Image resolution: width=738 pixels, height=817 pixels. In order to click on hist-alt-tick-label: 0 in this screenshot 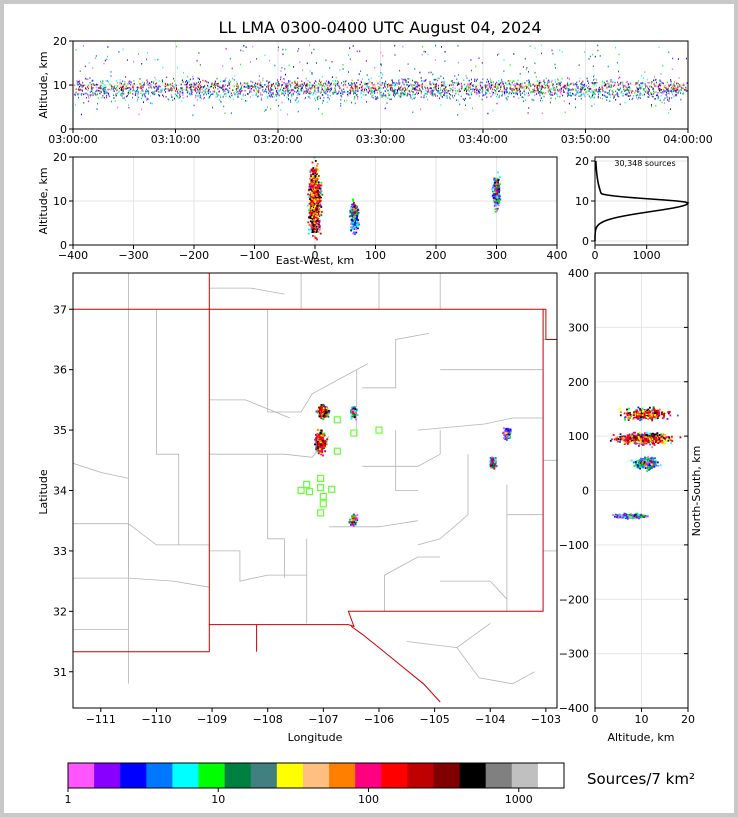, I will do `click(585, 241)`.